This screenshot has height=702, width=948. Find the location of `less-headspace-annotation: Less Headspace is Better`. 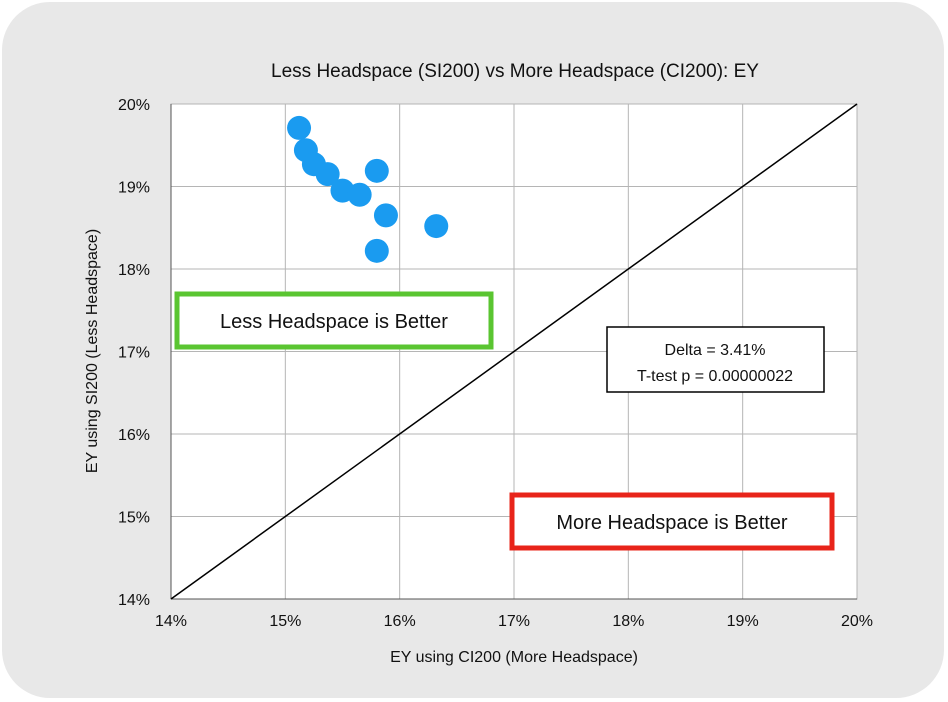

less-headspace-annotation: Less Headspace is Better is located at coordinates (334, 320).